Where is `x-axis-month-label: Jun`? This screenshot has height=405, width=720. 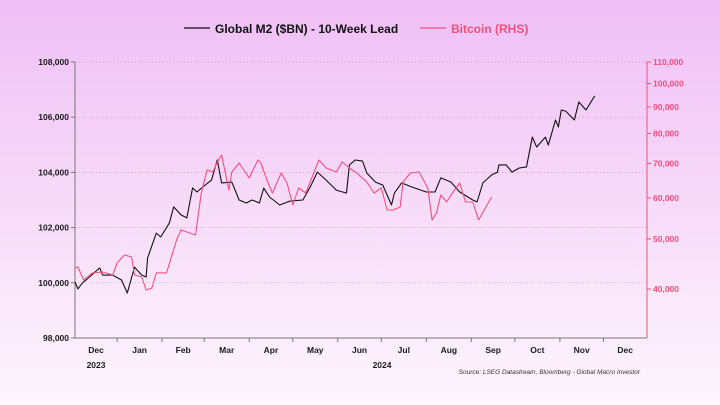 x-axis-month-label: Jun is located at coordinates (359, 350).